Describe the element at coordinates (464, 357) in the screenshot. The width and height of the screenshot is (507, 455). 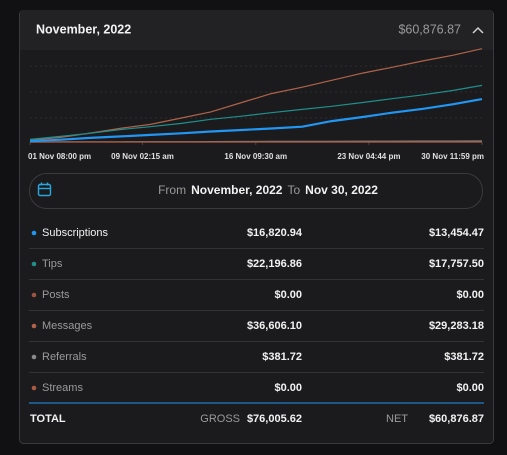
I see `row-net: $381.72` at that location.